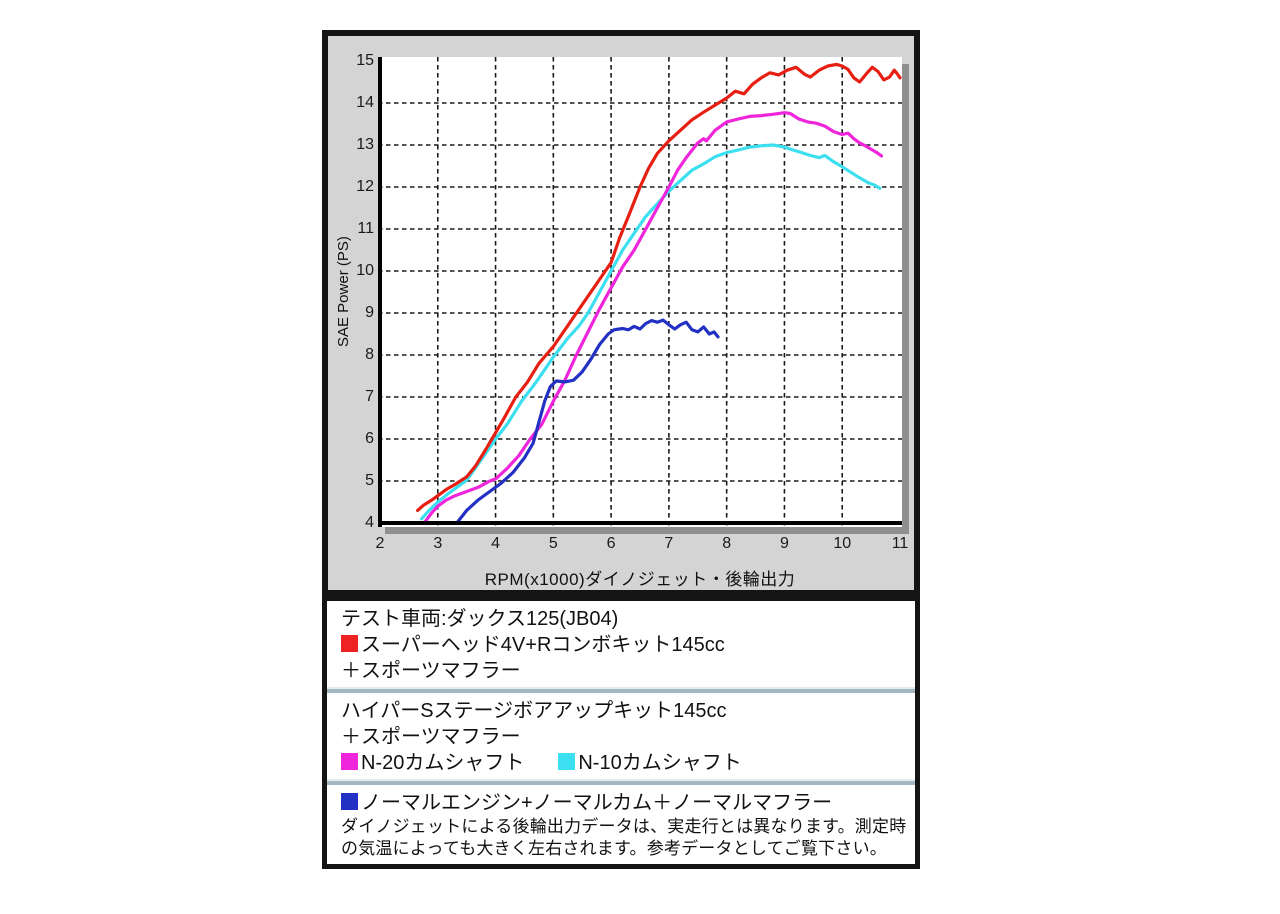 The width and height of the screenshot is (1280, 914). Describe the element at coordinates (380, 543) in the screenshot. I see `x-tick-label: 2` at that location.